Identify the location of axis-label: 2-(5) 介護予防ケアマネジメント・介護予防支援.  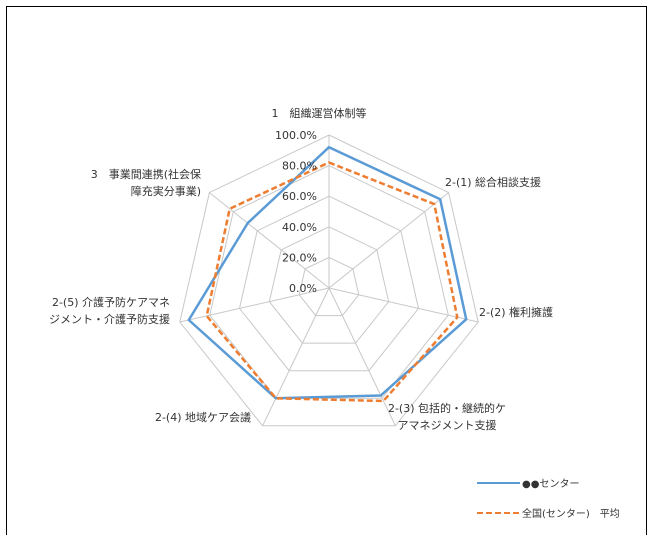
(109, 310).